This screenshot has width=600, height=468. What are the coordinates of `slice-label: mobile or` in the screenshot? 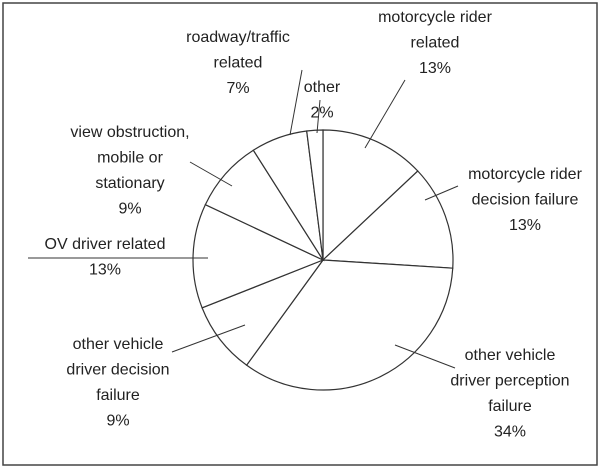 It's located at (130, 158).